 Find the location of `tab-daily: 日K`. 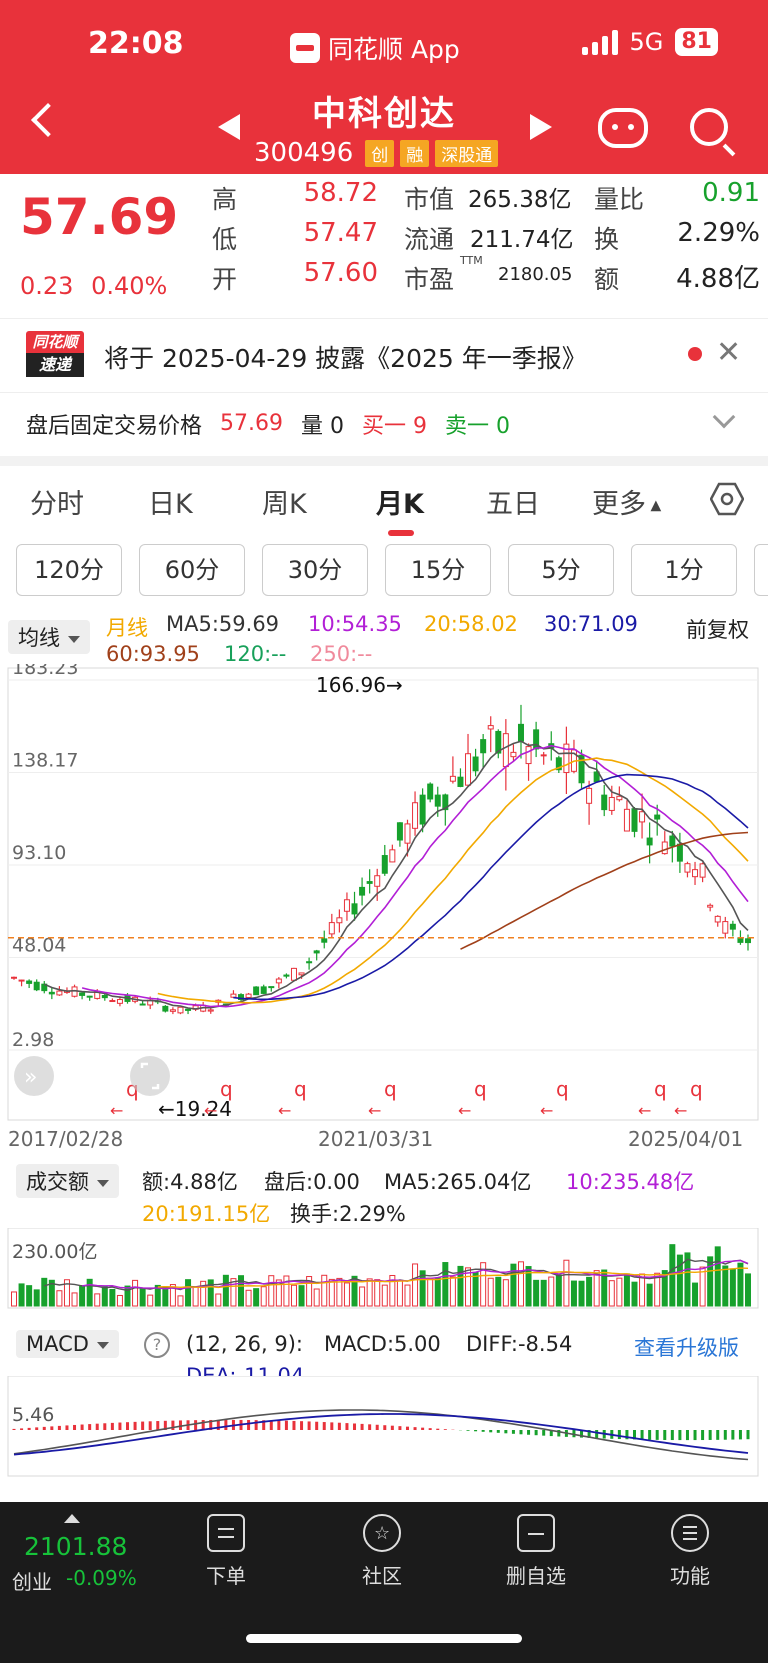

tab-daily: 日K is located at coordinates (170, 504).